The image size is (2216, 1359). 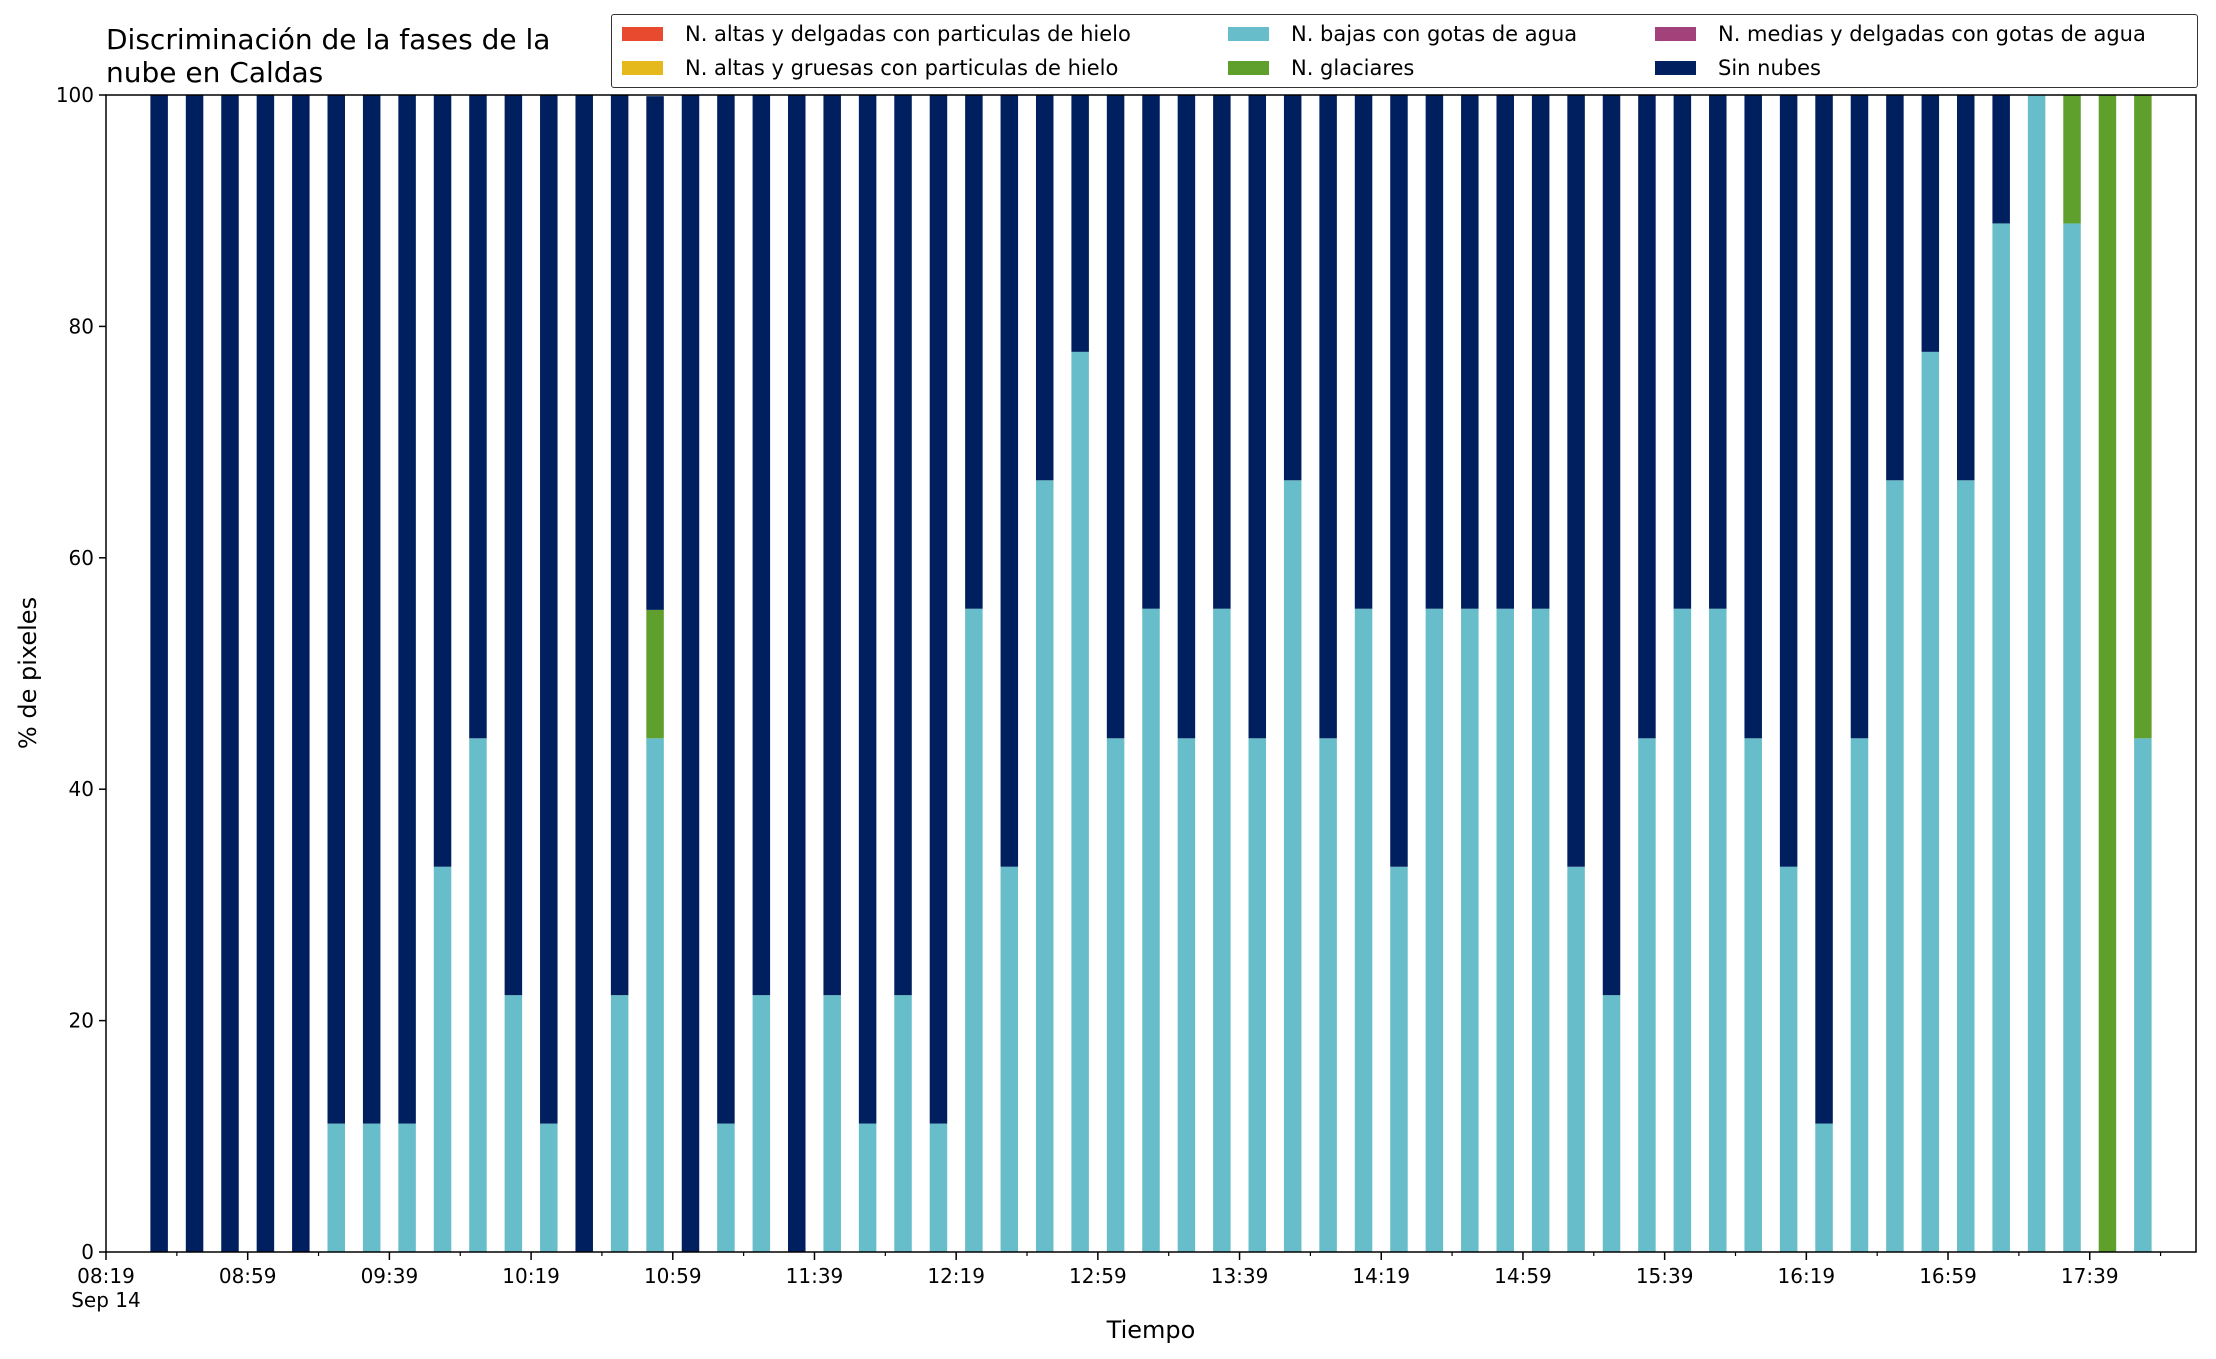 I want to click on legend-item: N. glaciares, so click(x=1321, y=68).